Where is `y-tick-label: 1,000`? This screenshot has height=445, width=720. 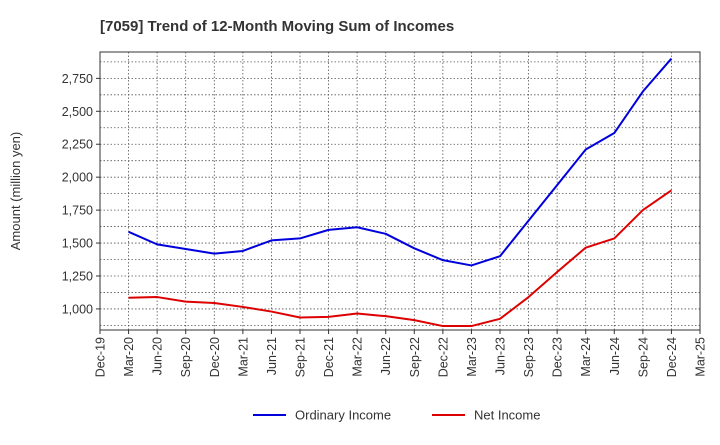
y-tick-label: 1,000 is located at coordinates (77, 309).